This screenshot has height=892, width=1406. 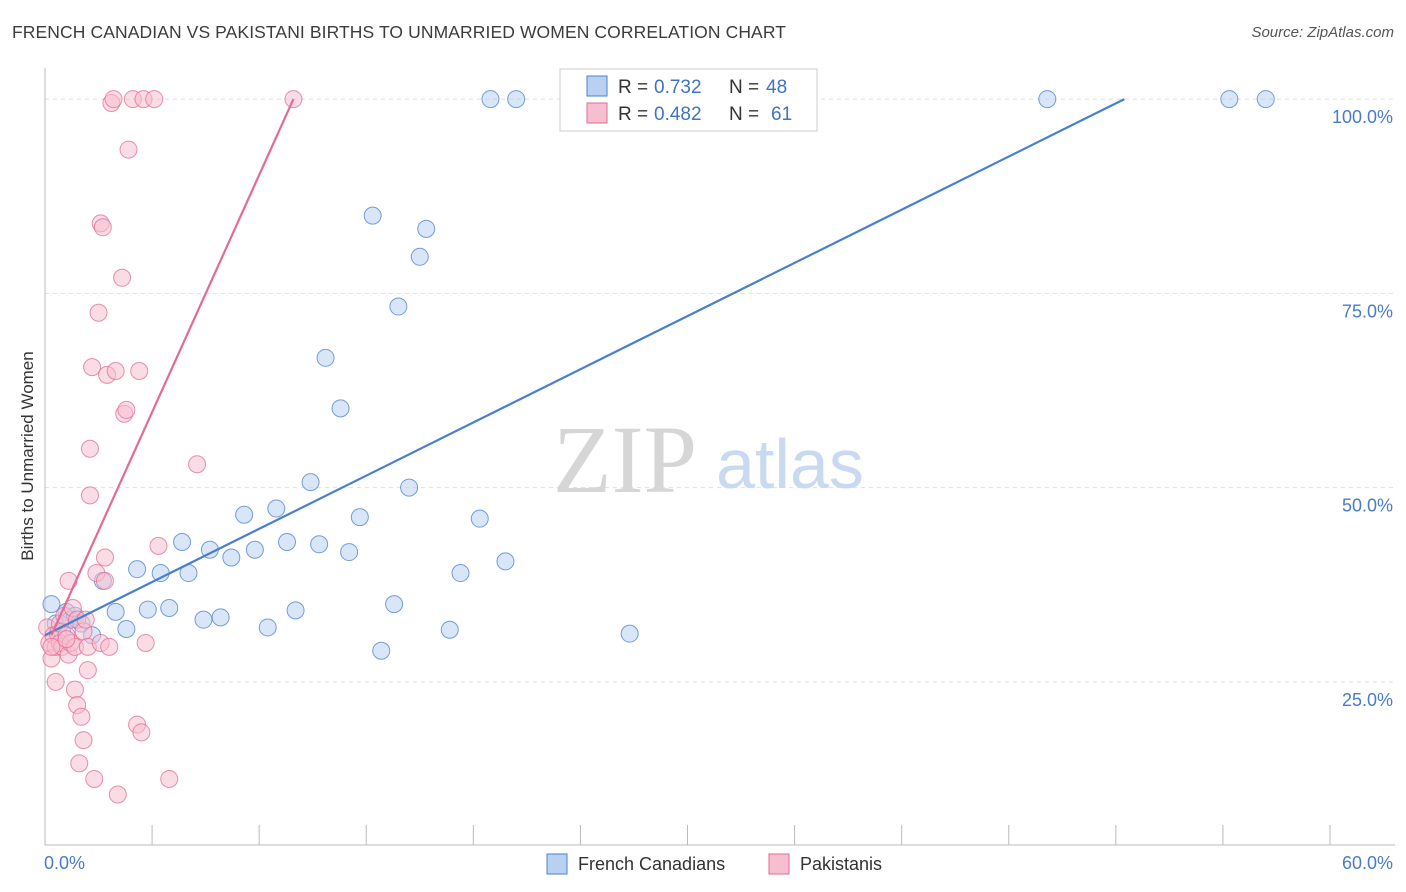 What do you see at coordinates (688, 100) in the screenshot?
I see `legend: R = 0.732 N = 48 R = 0.482 N = 61` at bounding box center [688, 100].